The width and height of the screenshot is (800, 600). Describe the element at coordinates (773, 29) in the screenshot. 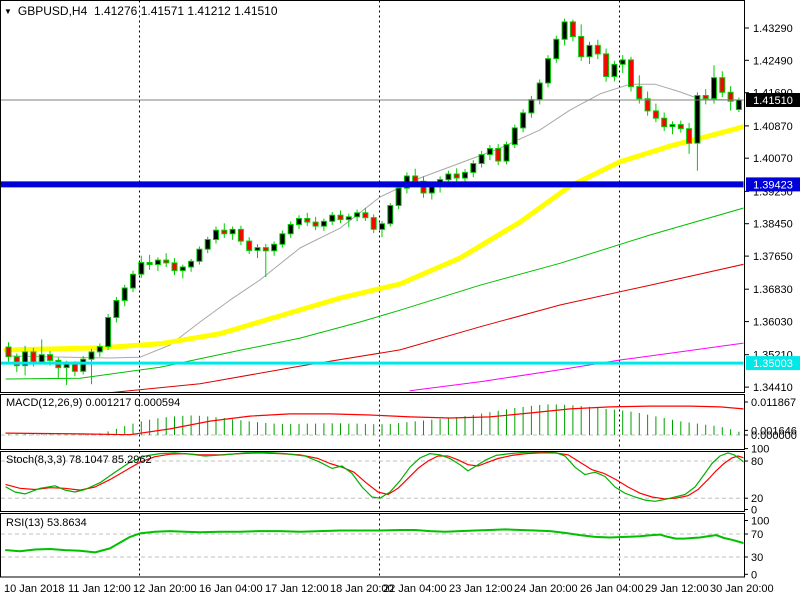

I see `price-tick-label: 1.43290` at that location.